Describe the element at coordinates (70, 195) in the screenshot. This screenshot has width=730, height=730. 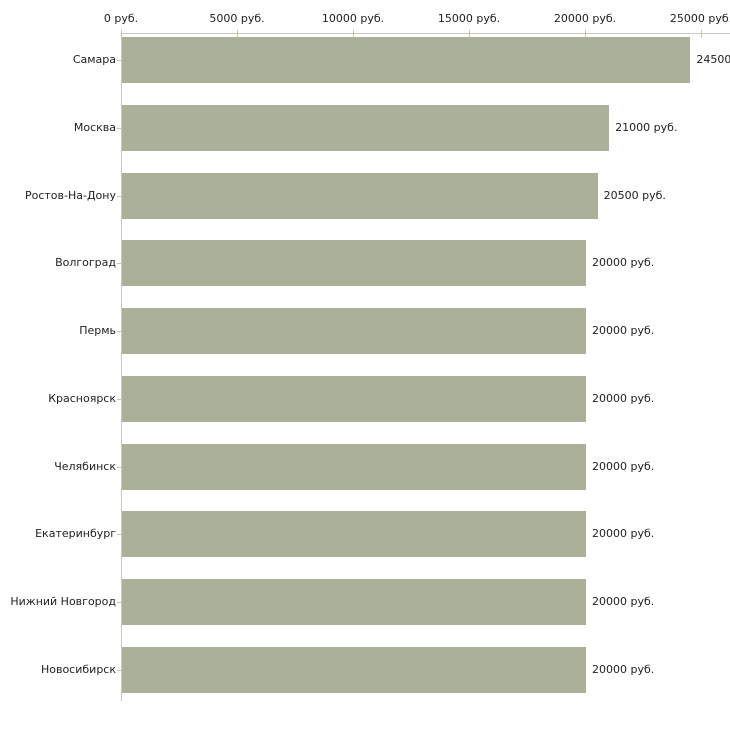
I see `category-label: Ростов-На-Дону` at that location.